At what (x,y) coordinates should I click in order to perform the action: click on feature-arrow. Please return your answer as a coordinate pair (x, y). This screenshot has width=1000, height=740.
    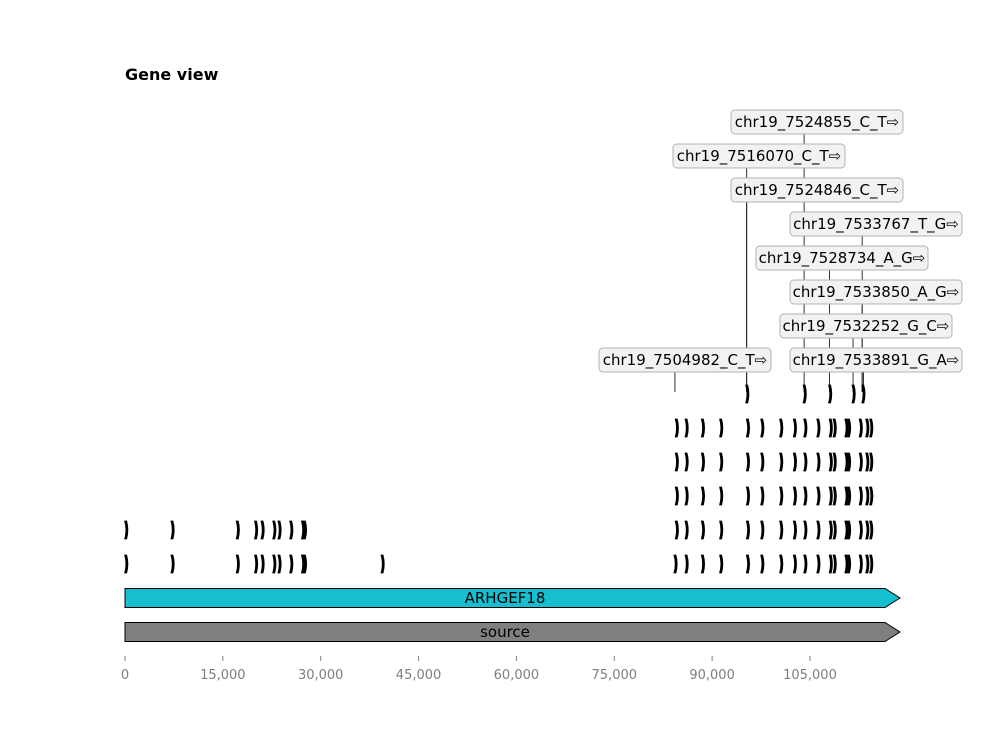
    Looking at the image, I should click on (512, 632).